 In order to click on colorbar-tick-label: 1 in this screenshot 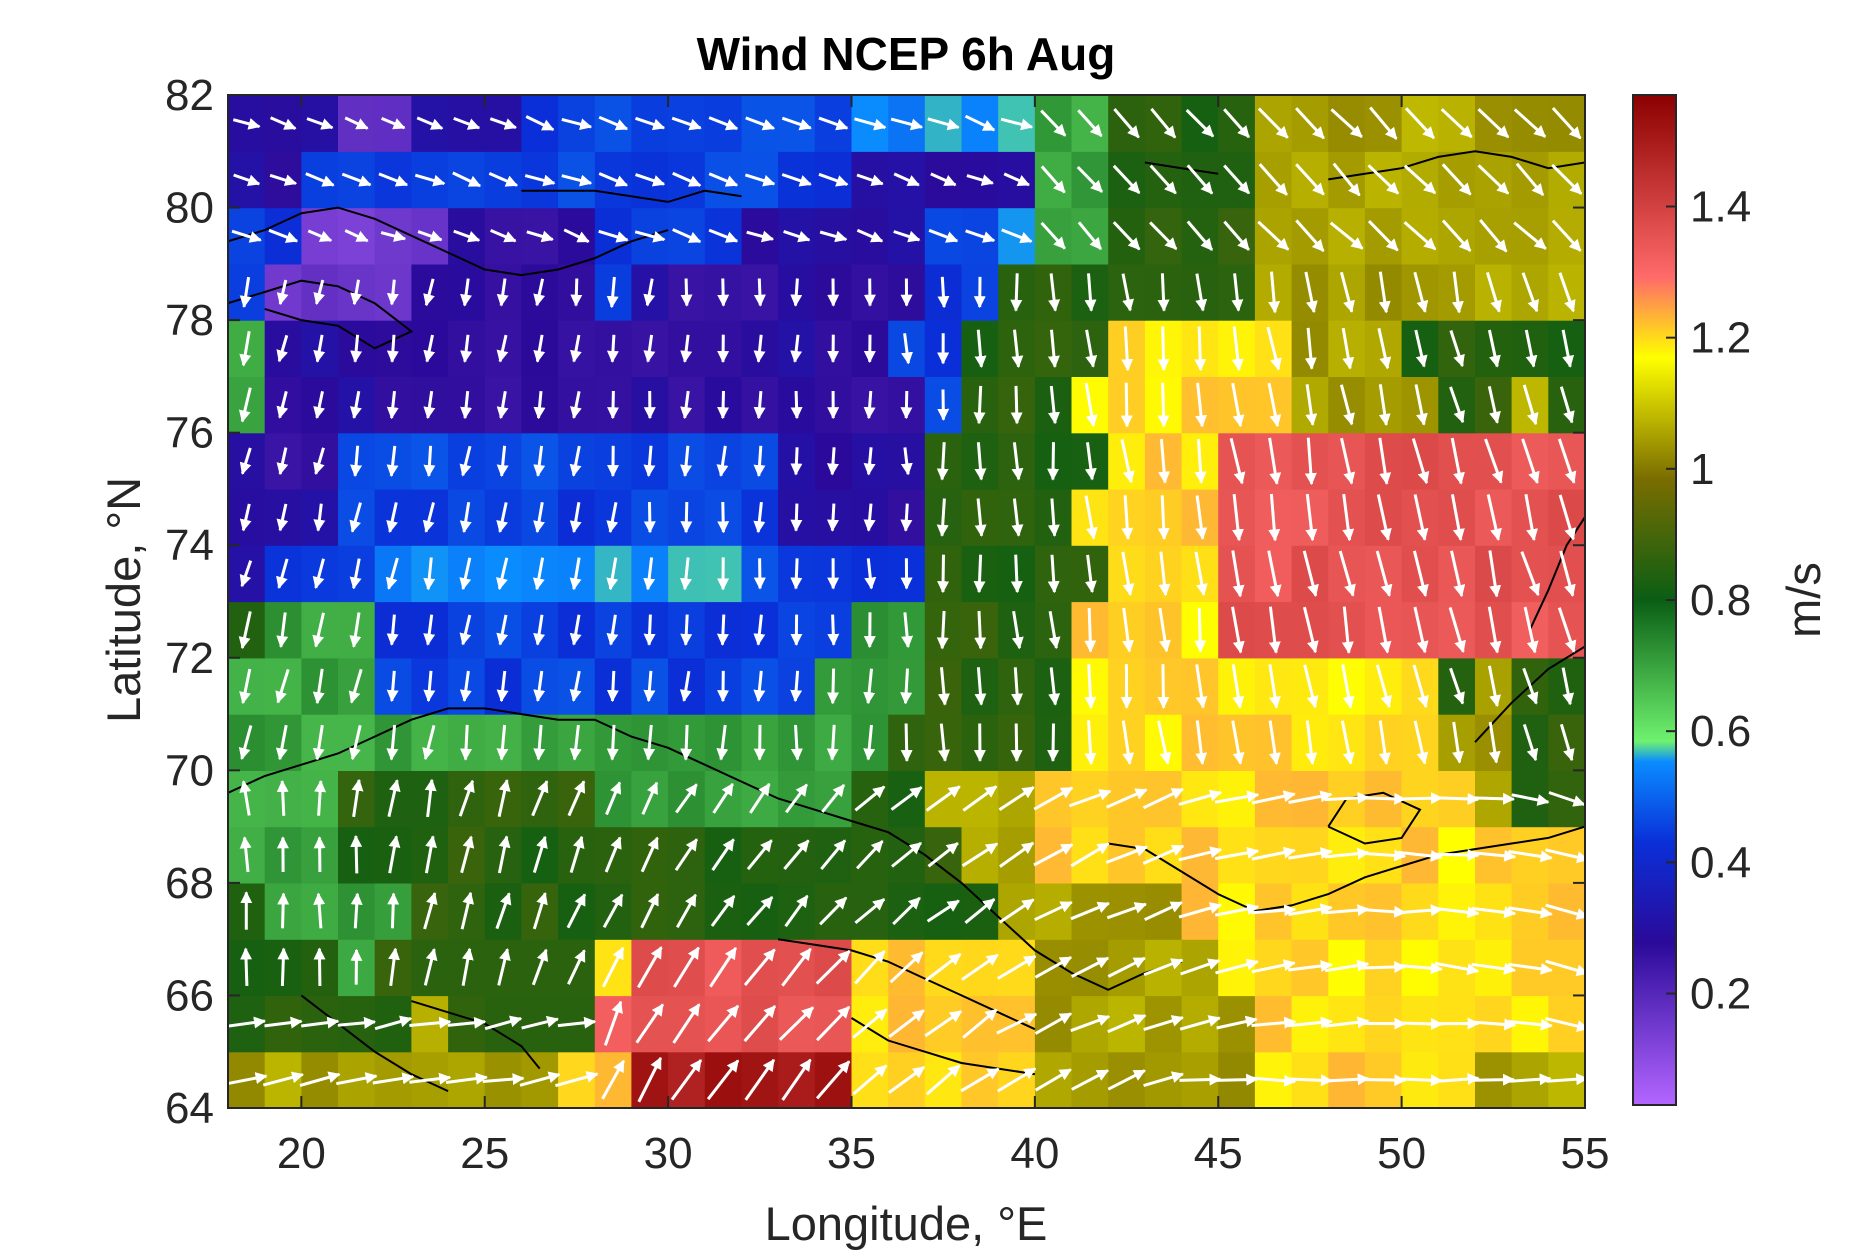, I will do `click(1702, 469)`.